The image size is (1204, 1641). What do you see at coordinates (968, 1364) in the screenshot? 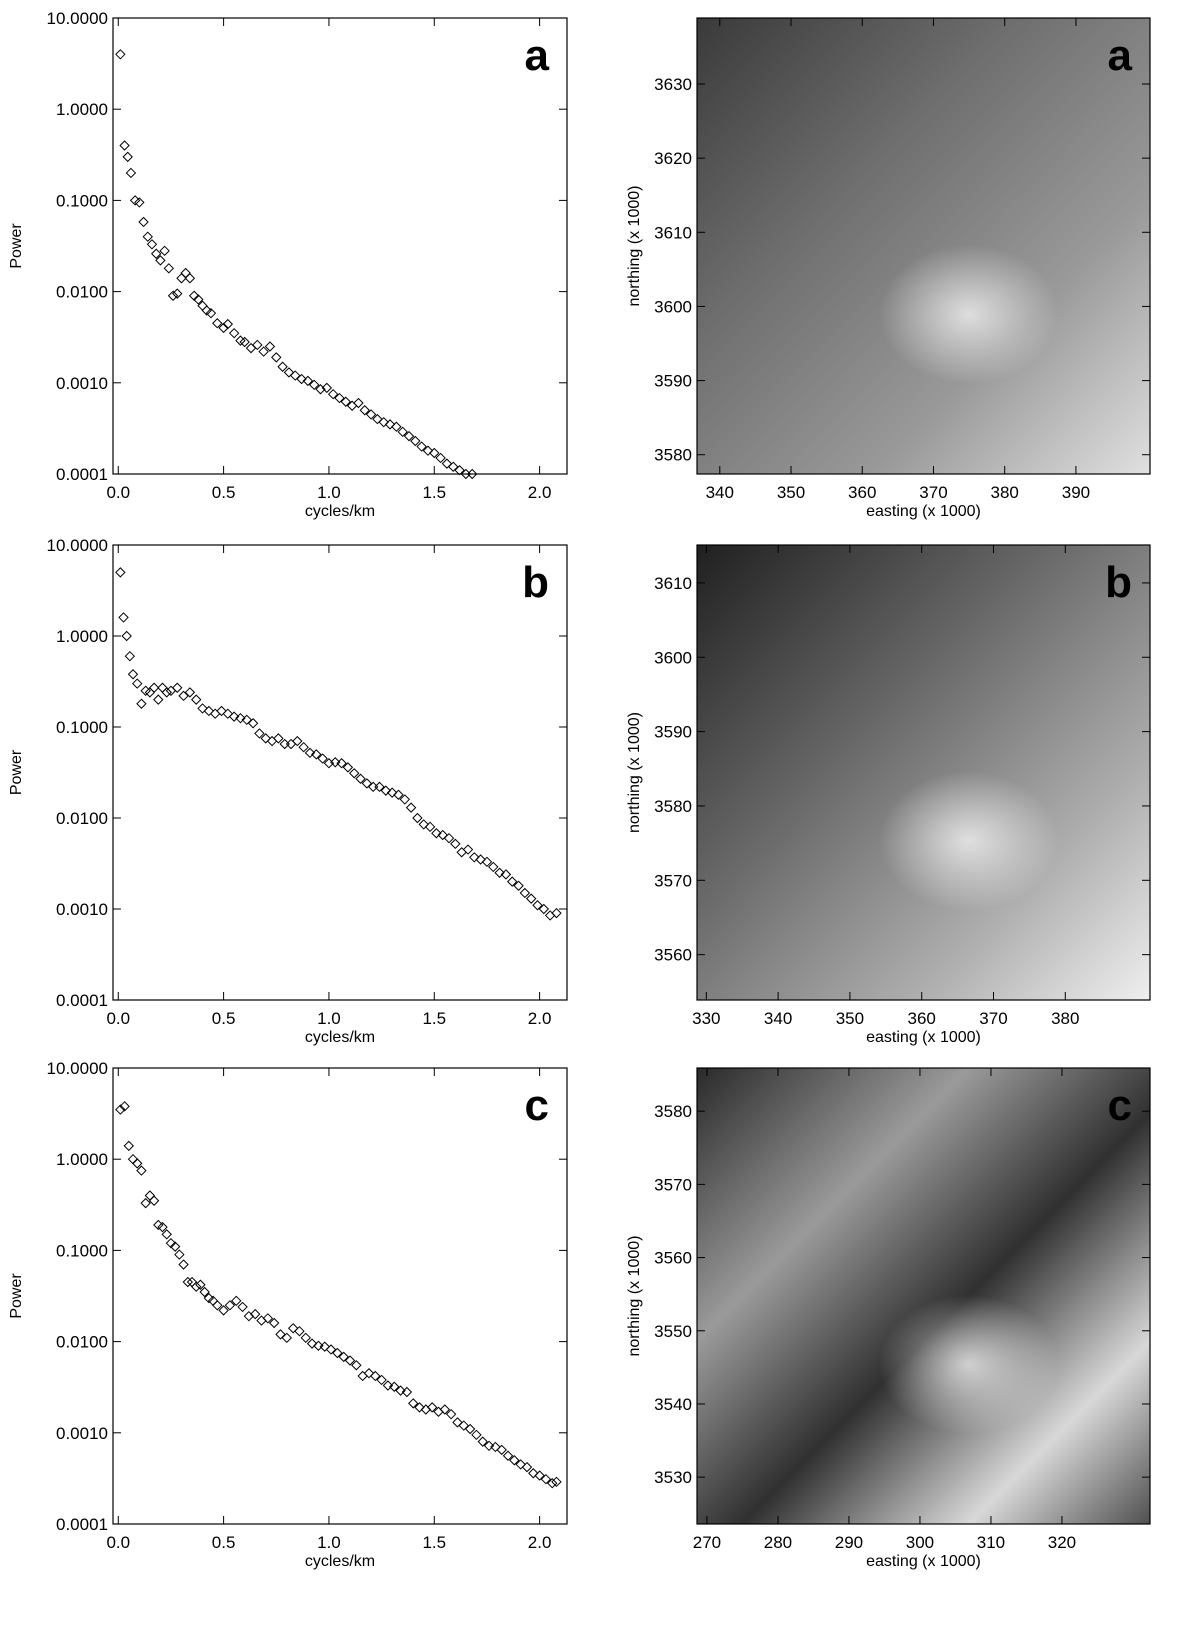
I see `terrain-highlight` at bounding box center [968, 1364].